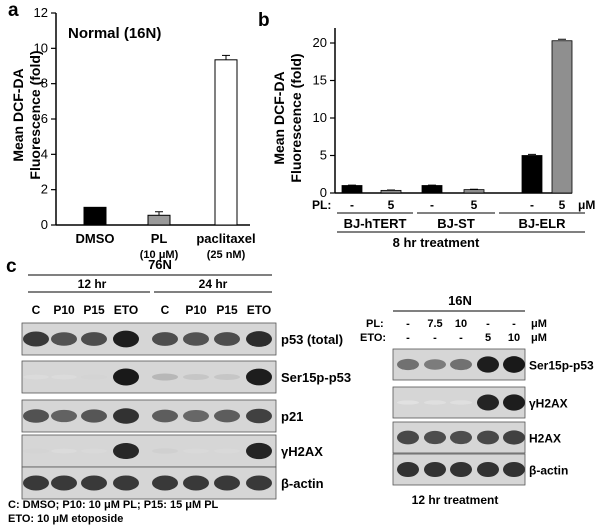 This screenshot has height=529, width=601. I want to click on panel-c-right-blots, so click(459, 417).